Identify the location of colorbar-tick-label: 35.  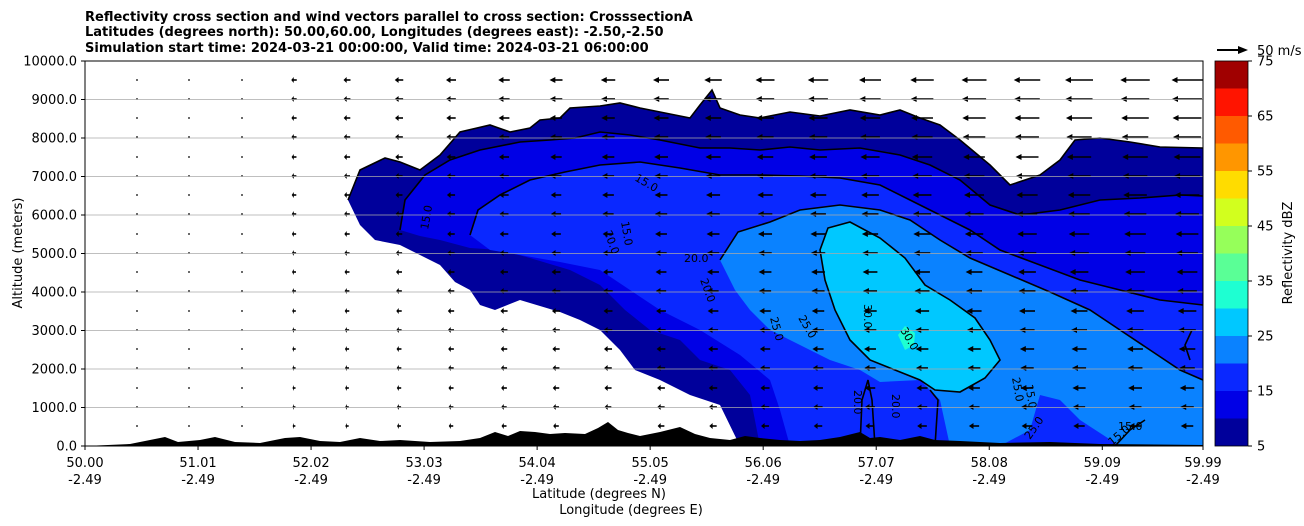
(1265, 282).